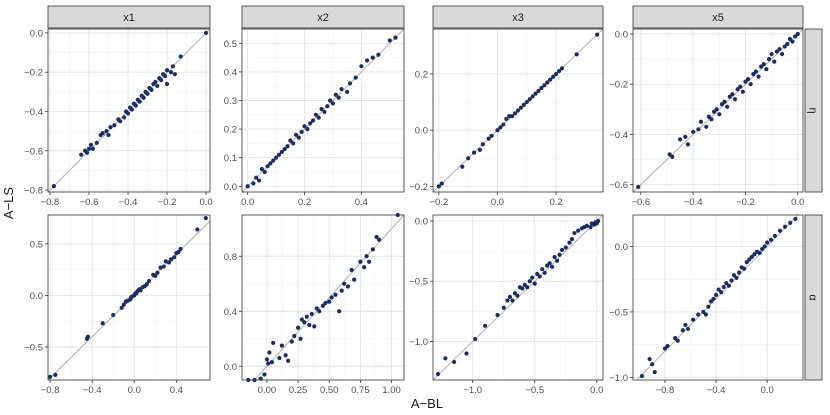 The image size is (830, 415). I want to click on x-tick-label: −0.6, so click(640, 202).